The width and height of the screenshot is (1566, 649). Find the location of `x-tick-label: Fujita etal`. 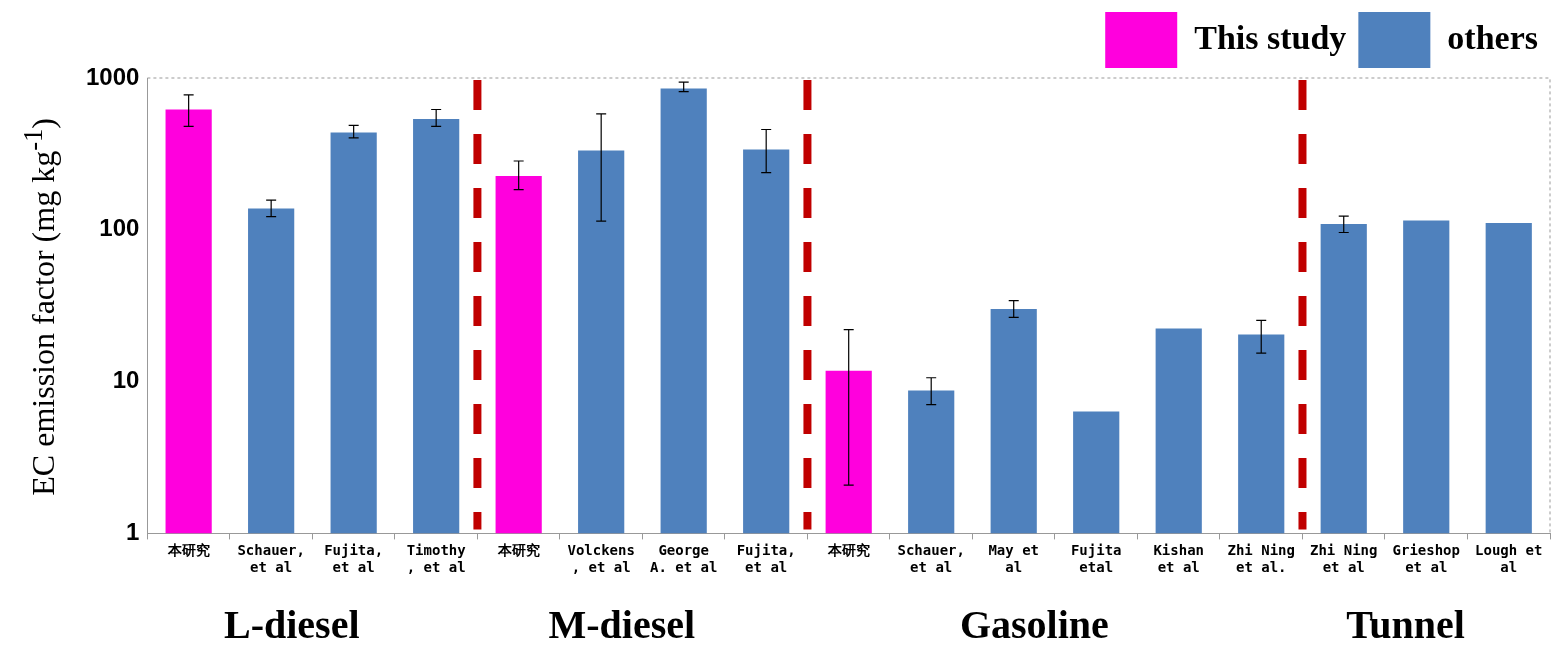

x-tick-label: Fujita etal is located at coordinates (1096, 559).